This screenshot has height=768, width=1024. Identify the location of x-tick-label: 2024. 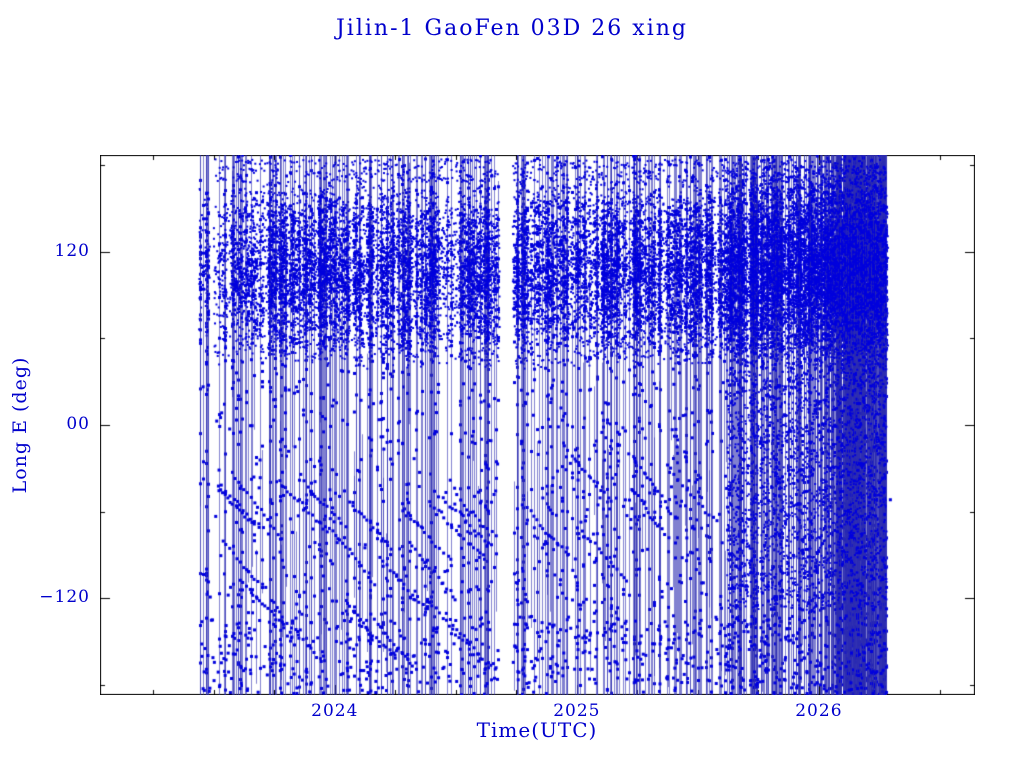
(335, 711).